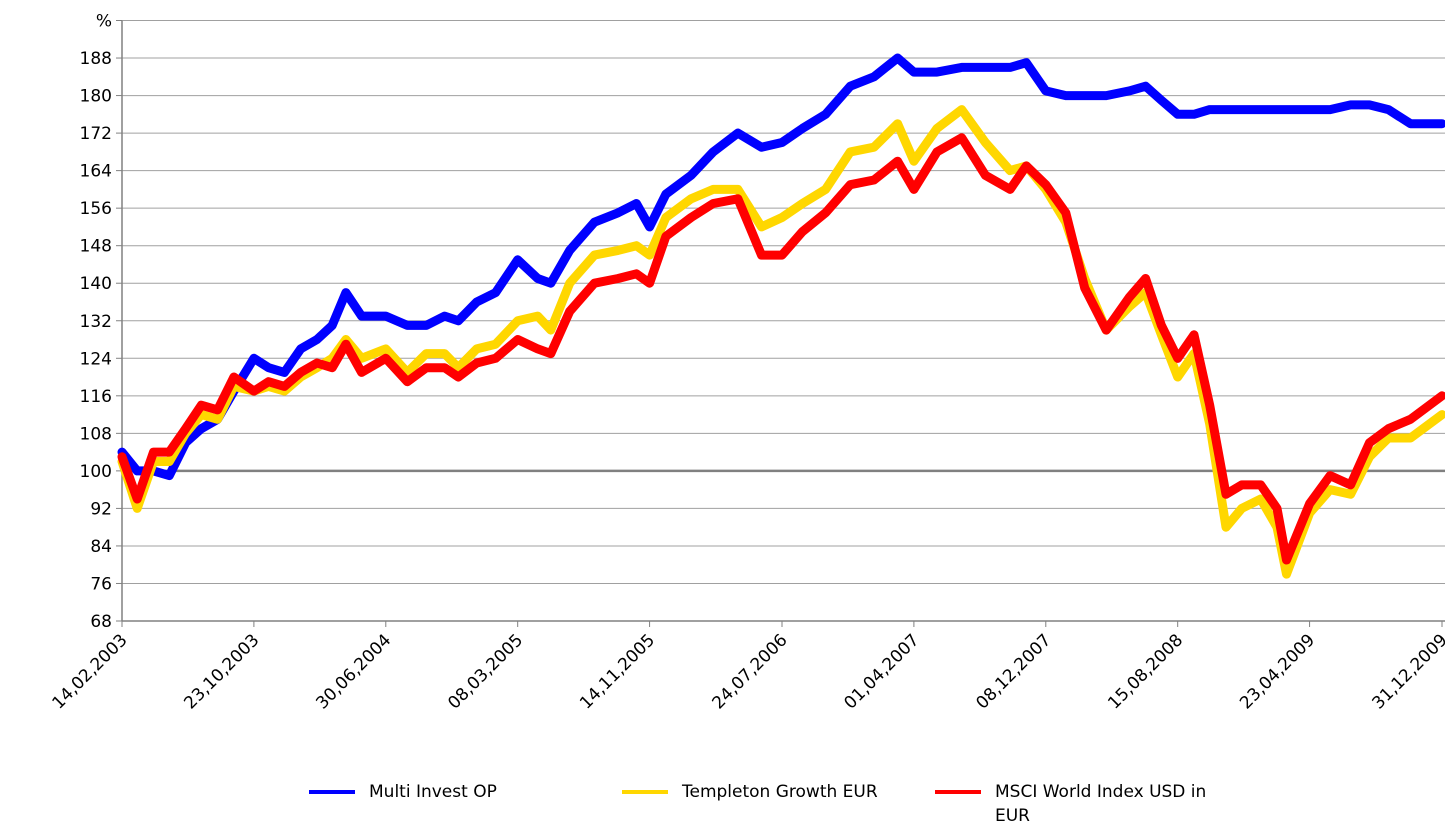 The height and width of the screenshot is (835, 1445). I want to click on legend-item: Multi Invest OP, so click(461, 804).